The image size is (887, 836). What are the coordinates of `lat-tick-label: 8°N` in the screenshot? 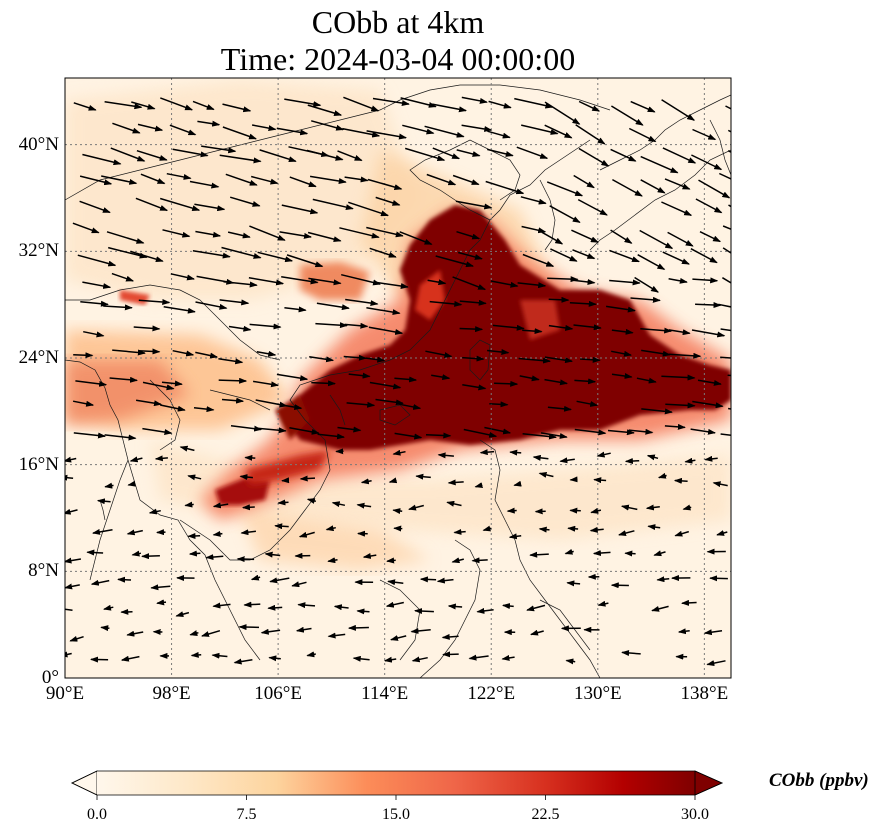 It's located at (43, 571).